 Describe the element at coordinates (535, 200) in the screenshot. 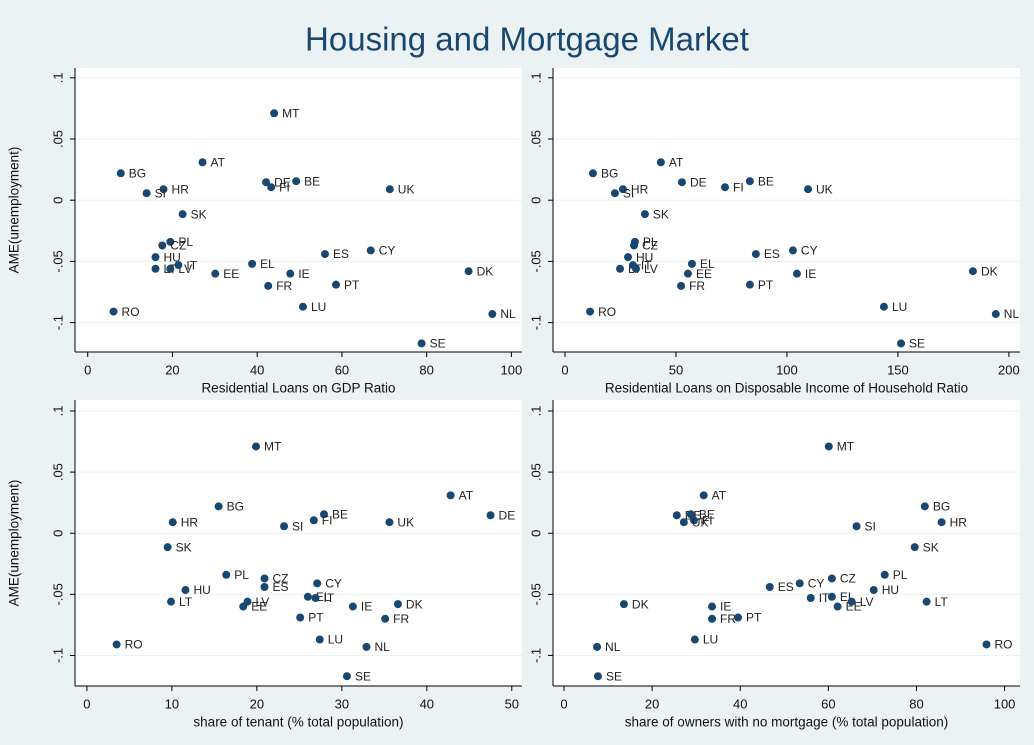

I see `y-tick-label: 0` at that location.